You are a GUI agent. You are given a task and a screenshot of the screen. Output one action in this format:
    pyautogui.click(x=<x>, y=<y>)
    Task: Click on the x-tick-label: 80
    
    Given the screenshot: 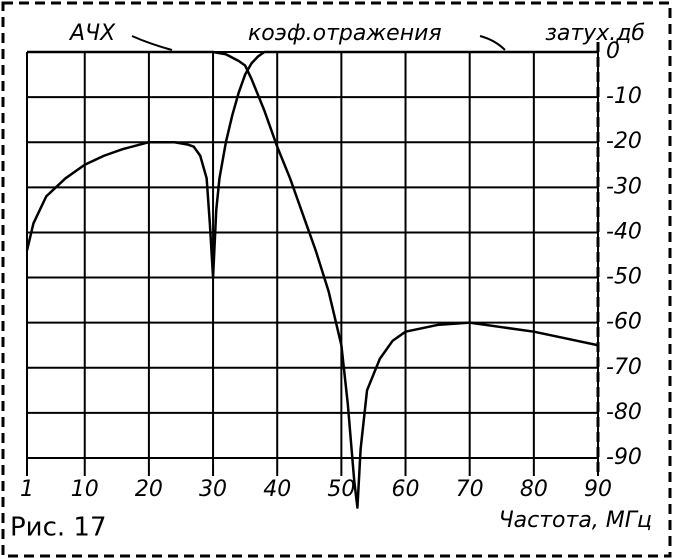 What is the action you would take?
    pyautogui.click(x=534, y=489)
    